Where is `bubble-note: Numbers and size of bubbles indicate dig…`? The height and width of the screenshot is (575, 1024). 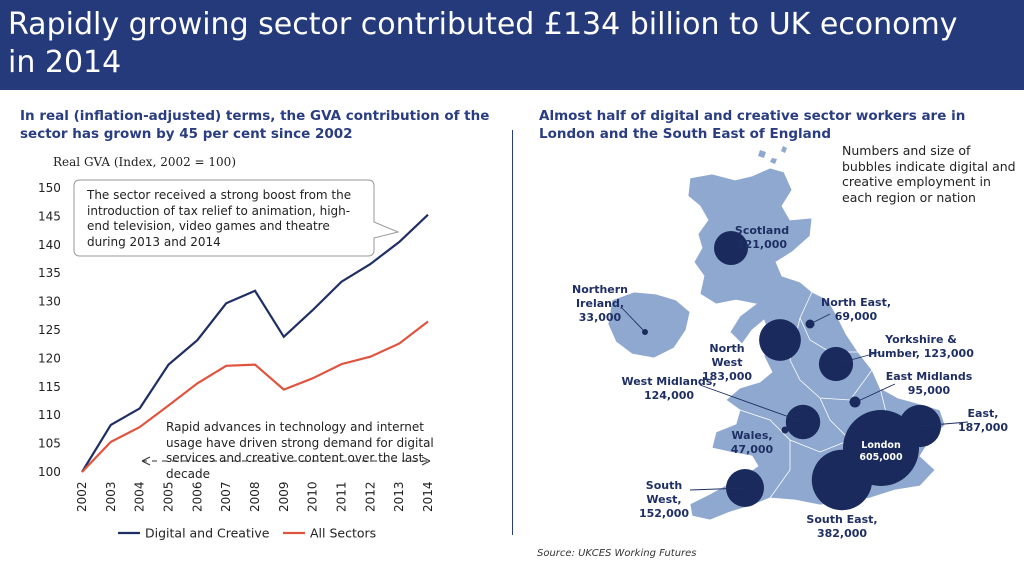 bubble-note: Numbers and size of bubbles indicate dig… is located at coordinates (929, 174).